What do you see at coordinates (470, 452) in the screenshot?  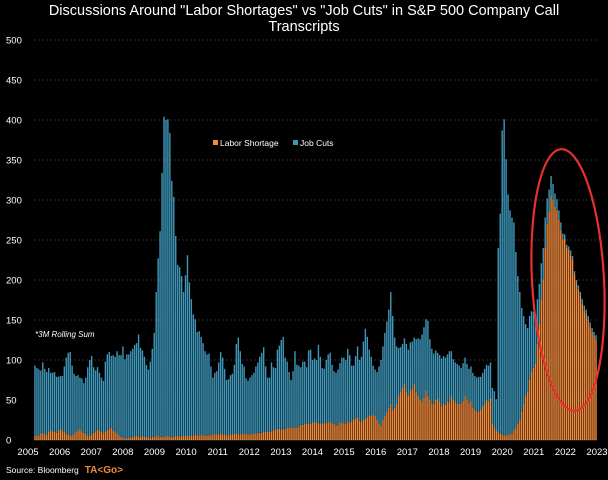 I see `x-tick-label: 2019` at bounding box center [470, 452].